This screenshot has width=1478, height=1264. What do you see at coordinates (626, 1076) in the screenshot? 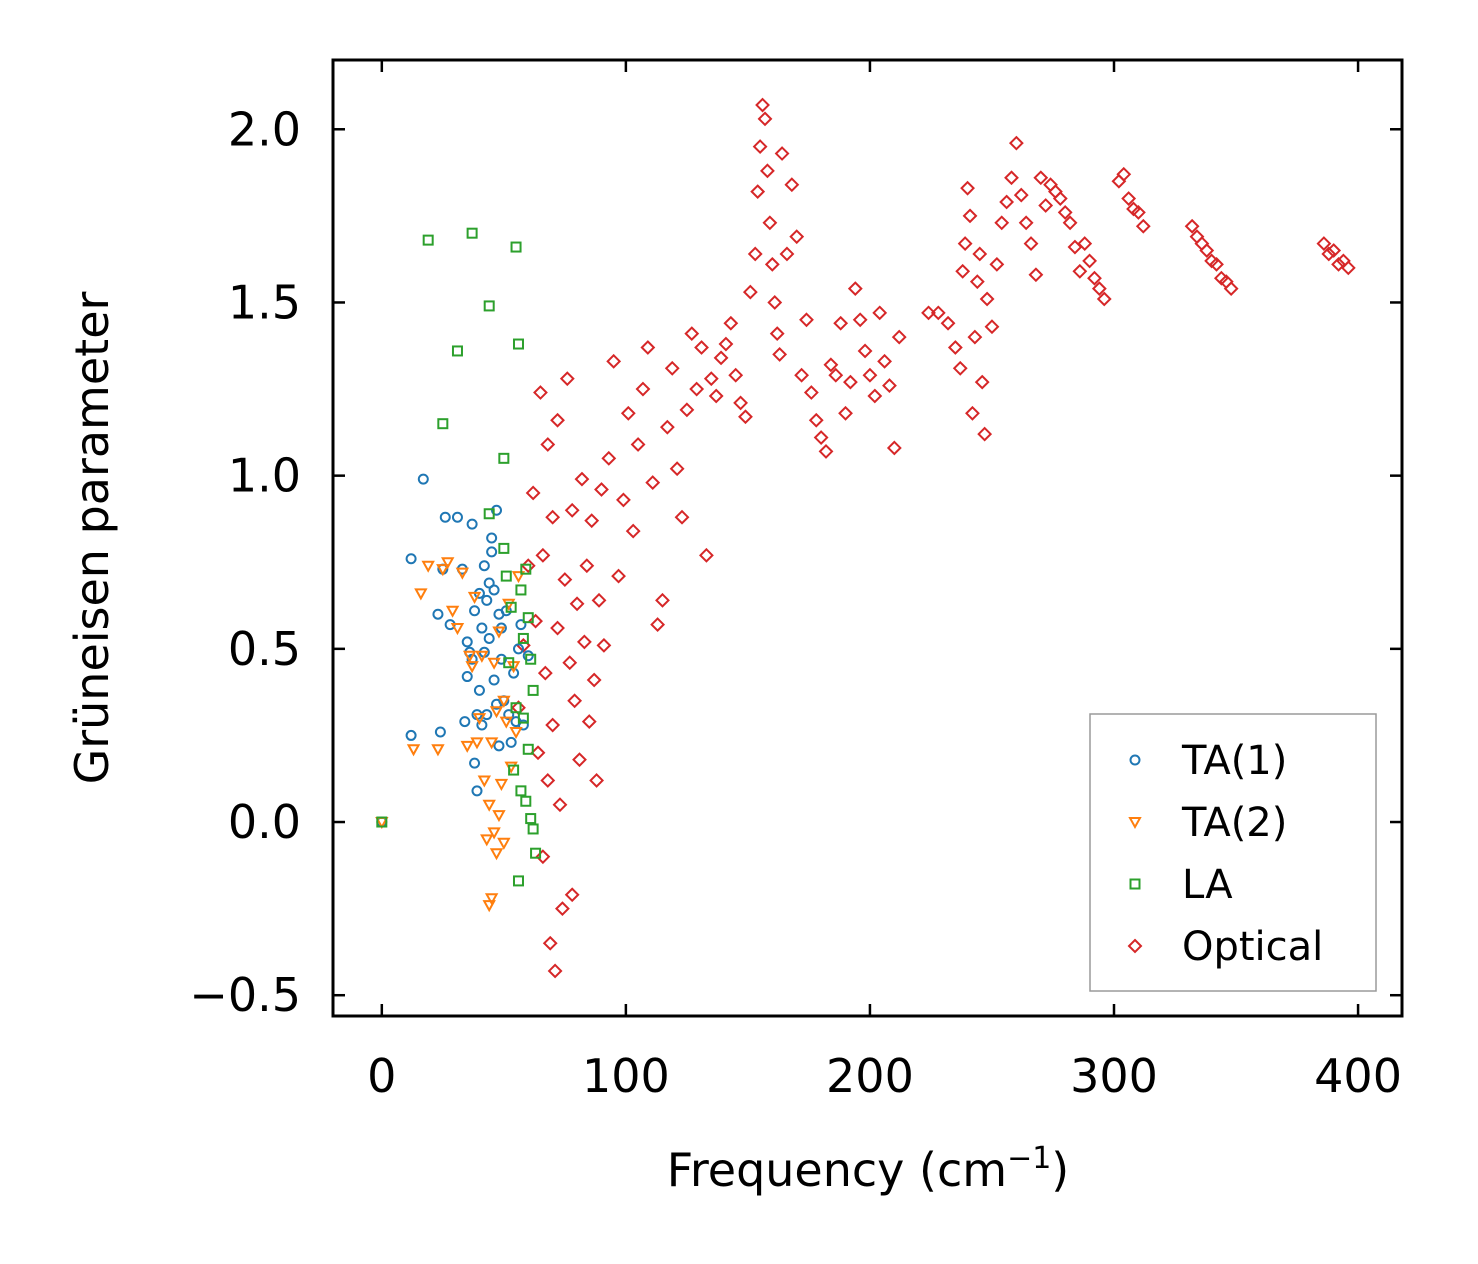
I see `x-tick-label: 100` at bounding box center [626, 1076].